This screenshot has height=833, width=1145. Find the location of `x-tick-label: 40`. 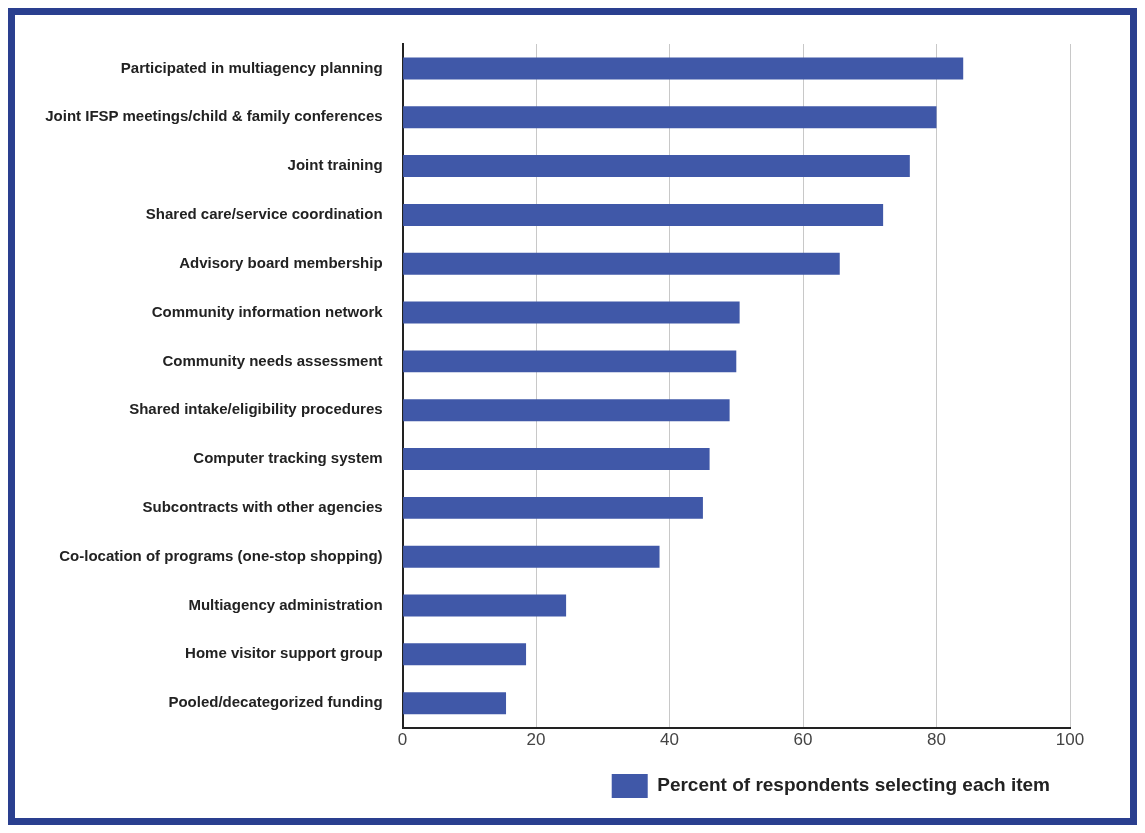

x-tick-label: 40 is located at coordinates (670, 740).